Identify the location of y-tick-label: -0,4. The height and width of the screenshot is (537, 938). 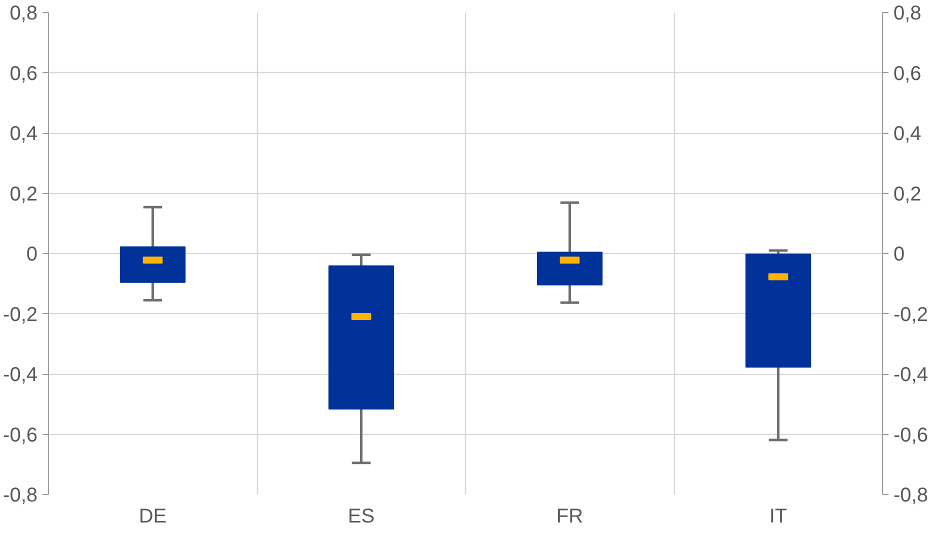
(20, 375).